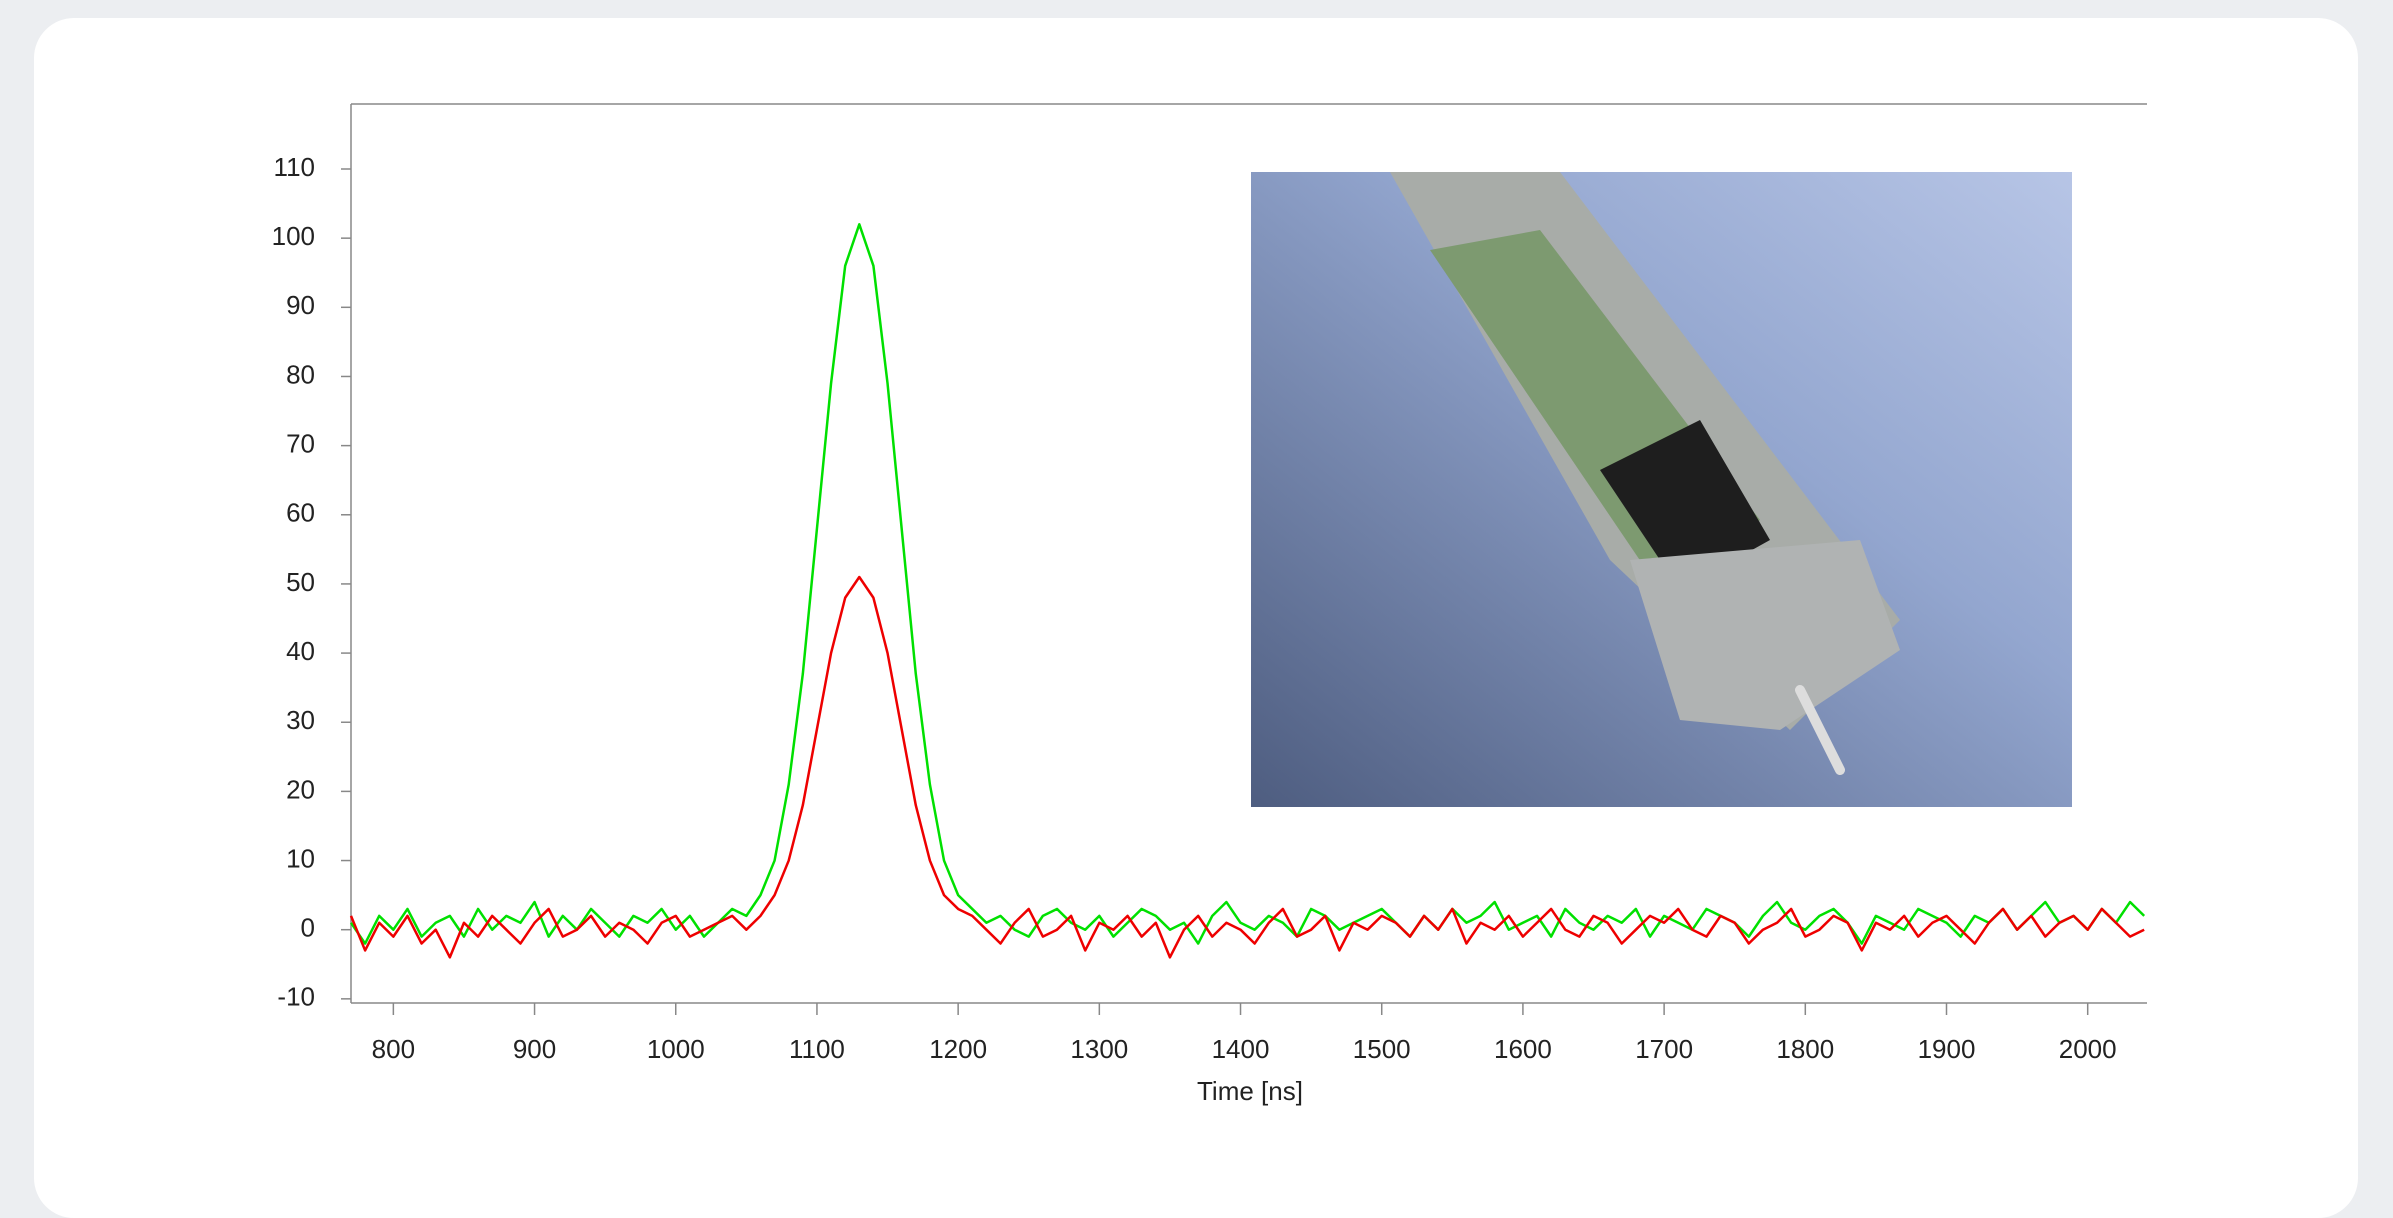 The width and height of the screenshot is (2393, 1218). I want to click on y-tick-label: 20, so click(300, 789).